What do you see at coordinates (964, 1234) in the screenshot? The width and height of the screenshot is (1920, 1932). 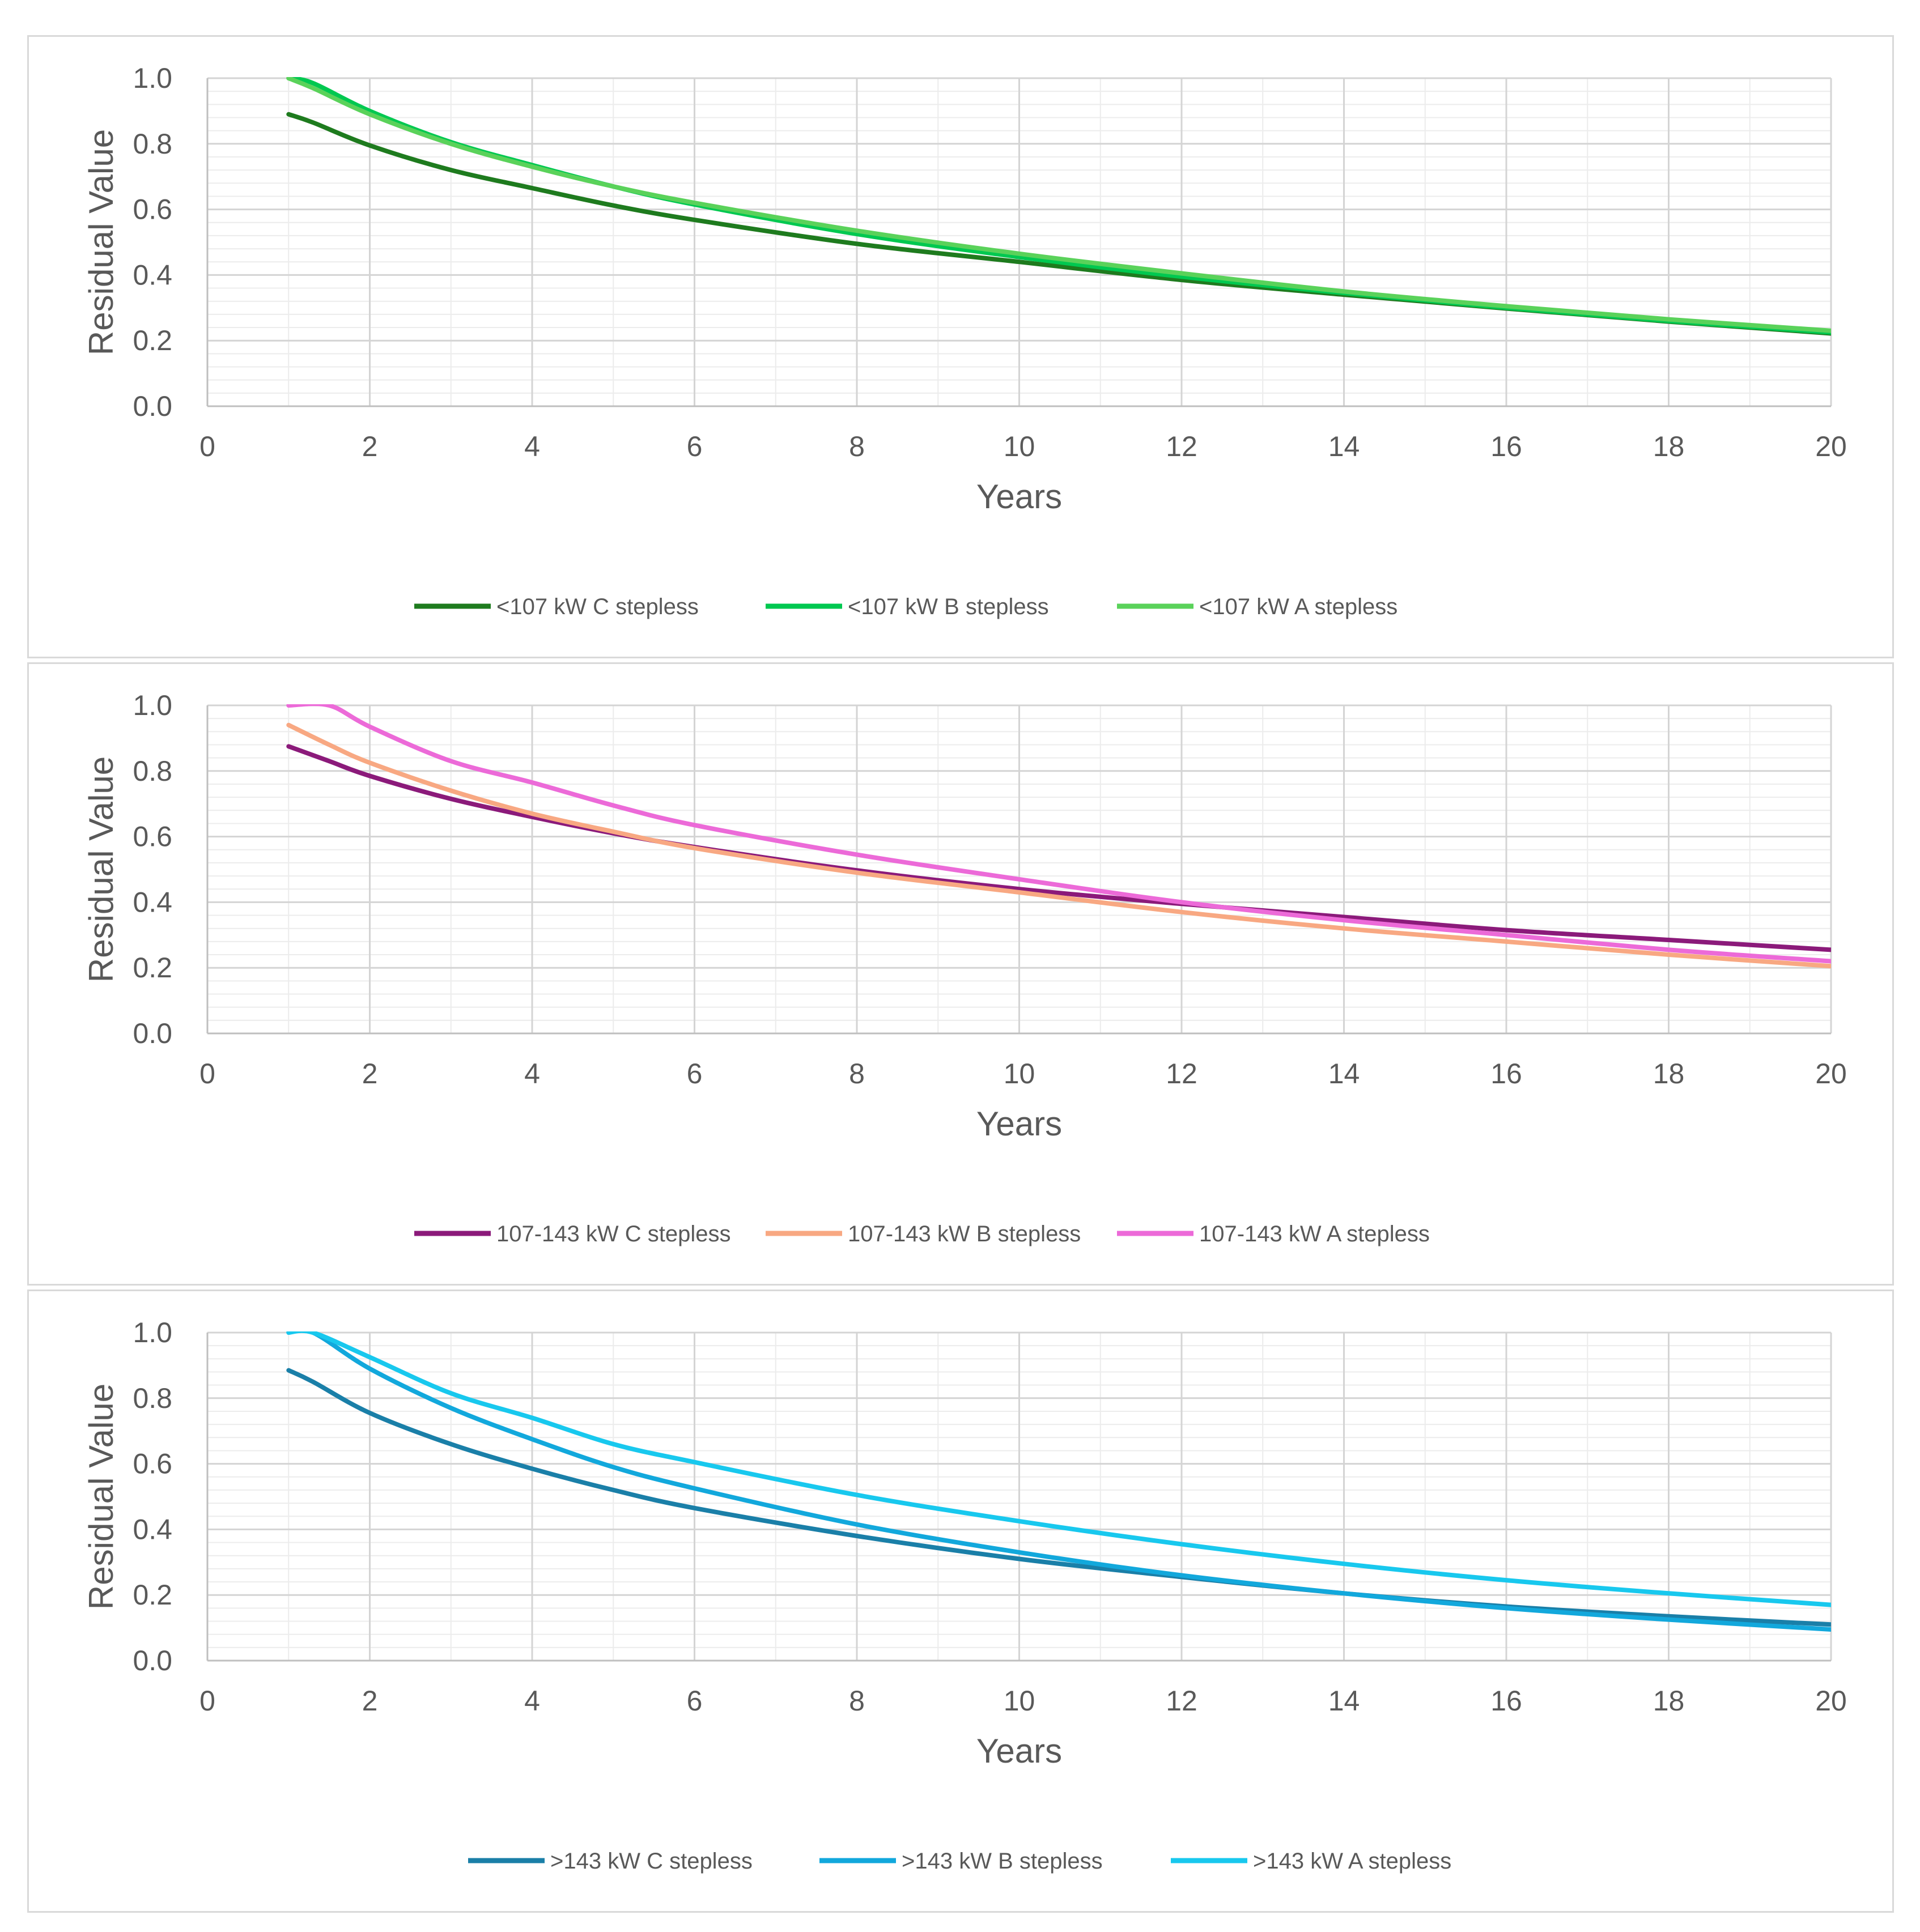 I see `legend-label-2: 107-143 kW B stepless` at bounding box center [964, 1234].